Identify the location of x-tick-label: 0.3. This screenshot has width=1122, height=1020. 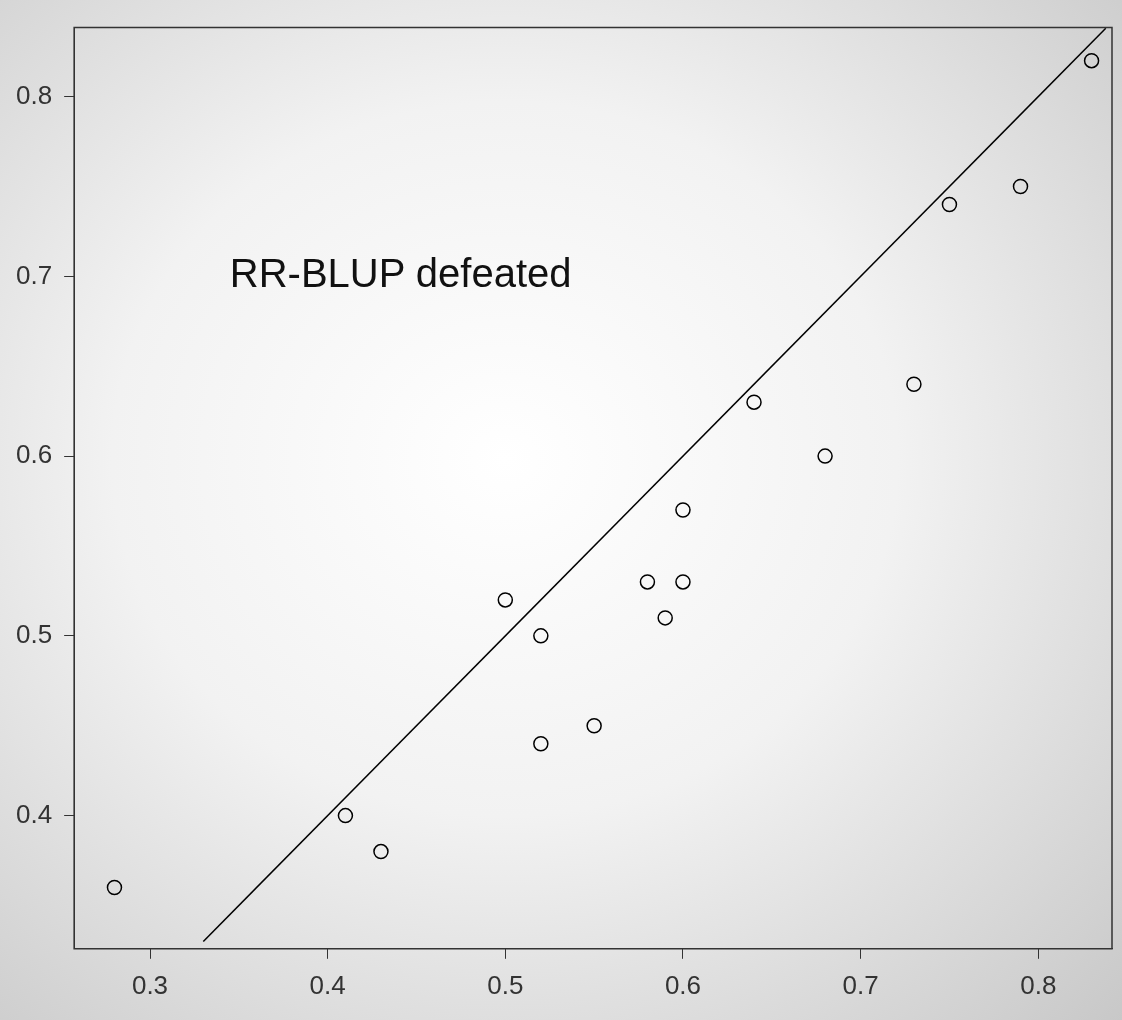
(150, 984).